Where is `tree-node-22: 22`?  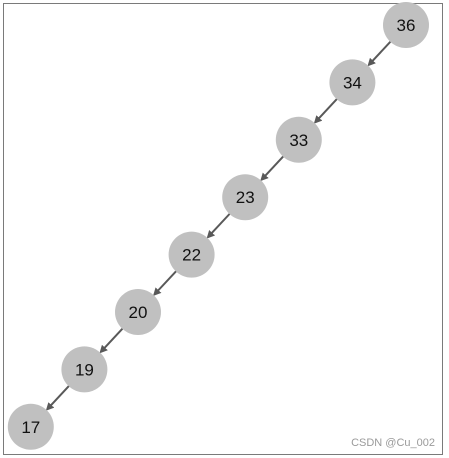
tree-node-22: 22 is located at coordinates (191, 254).